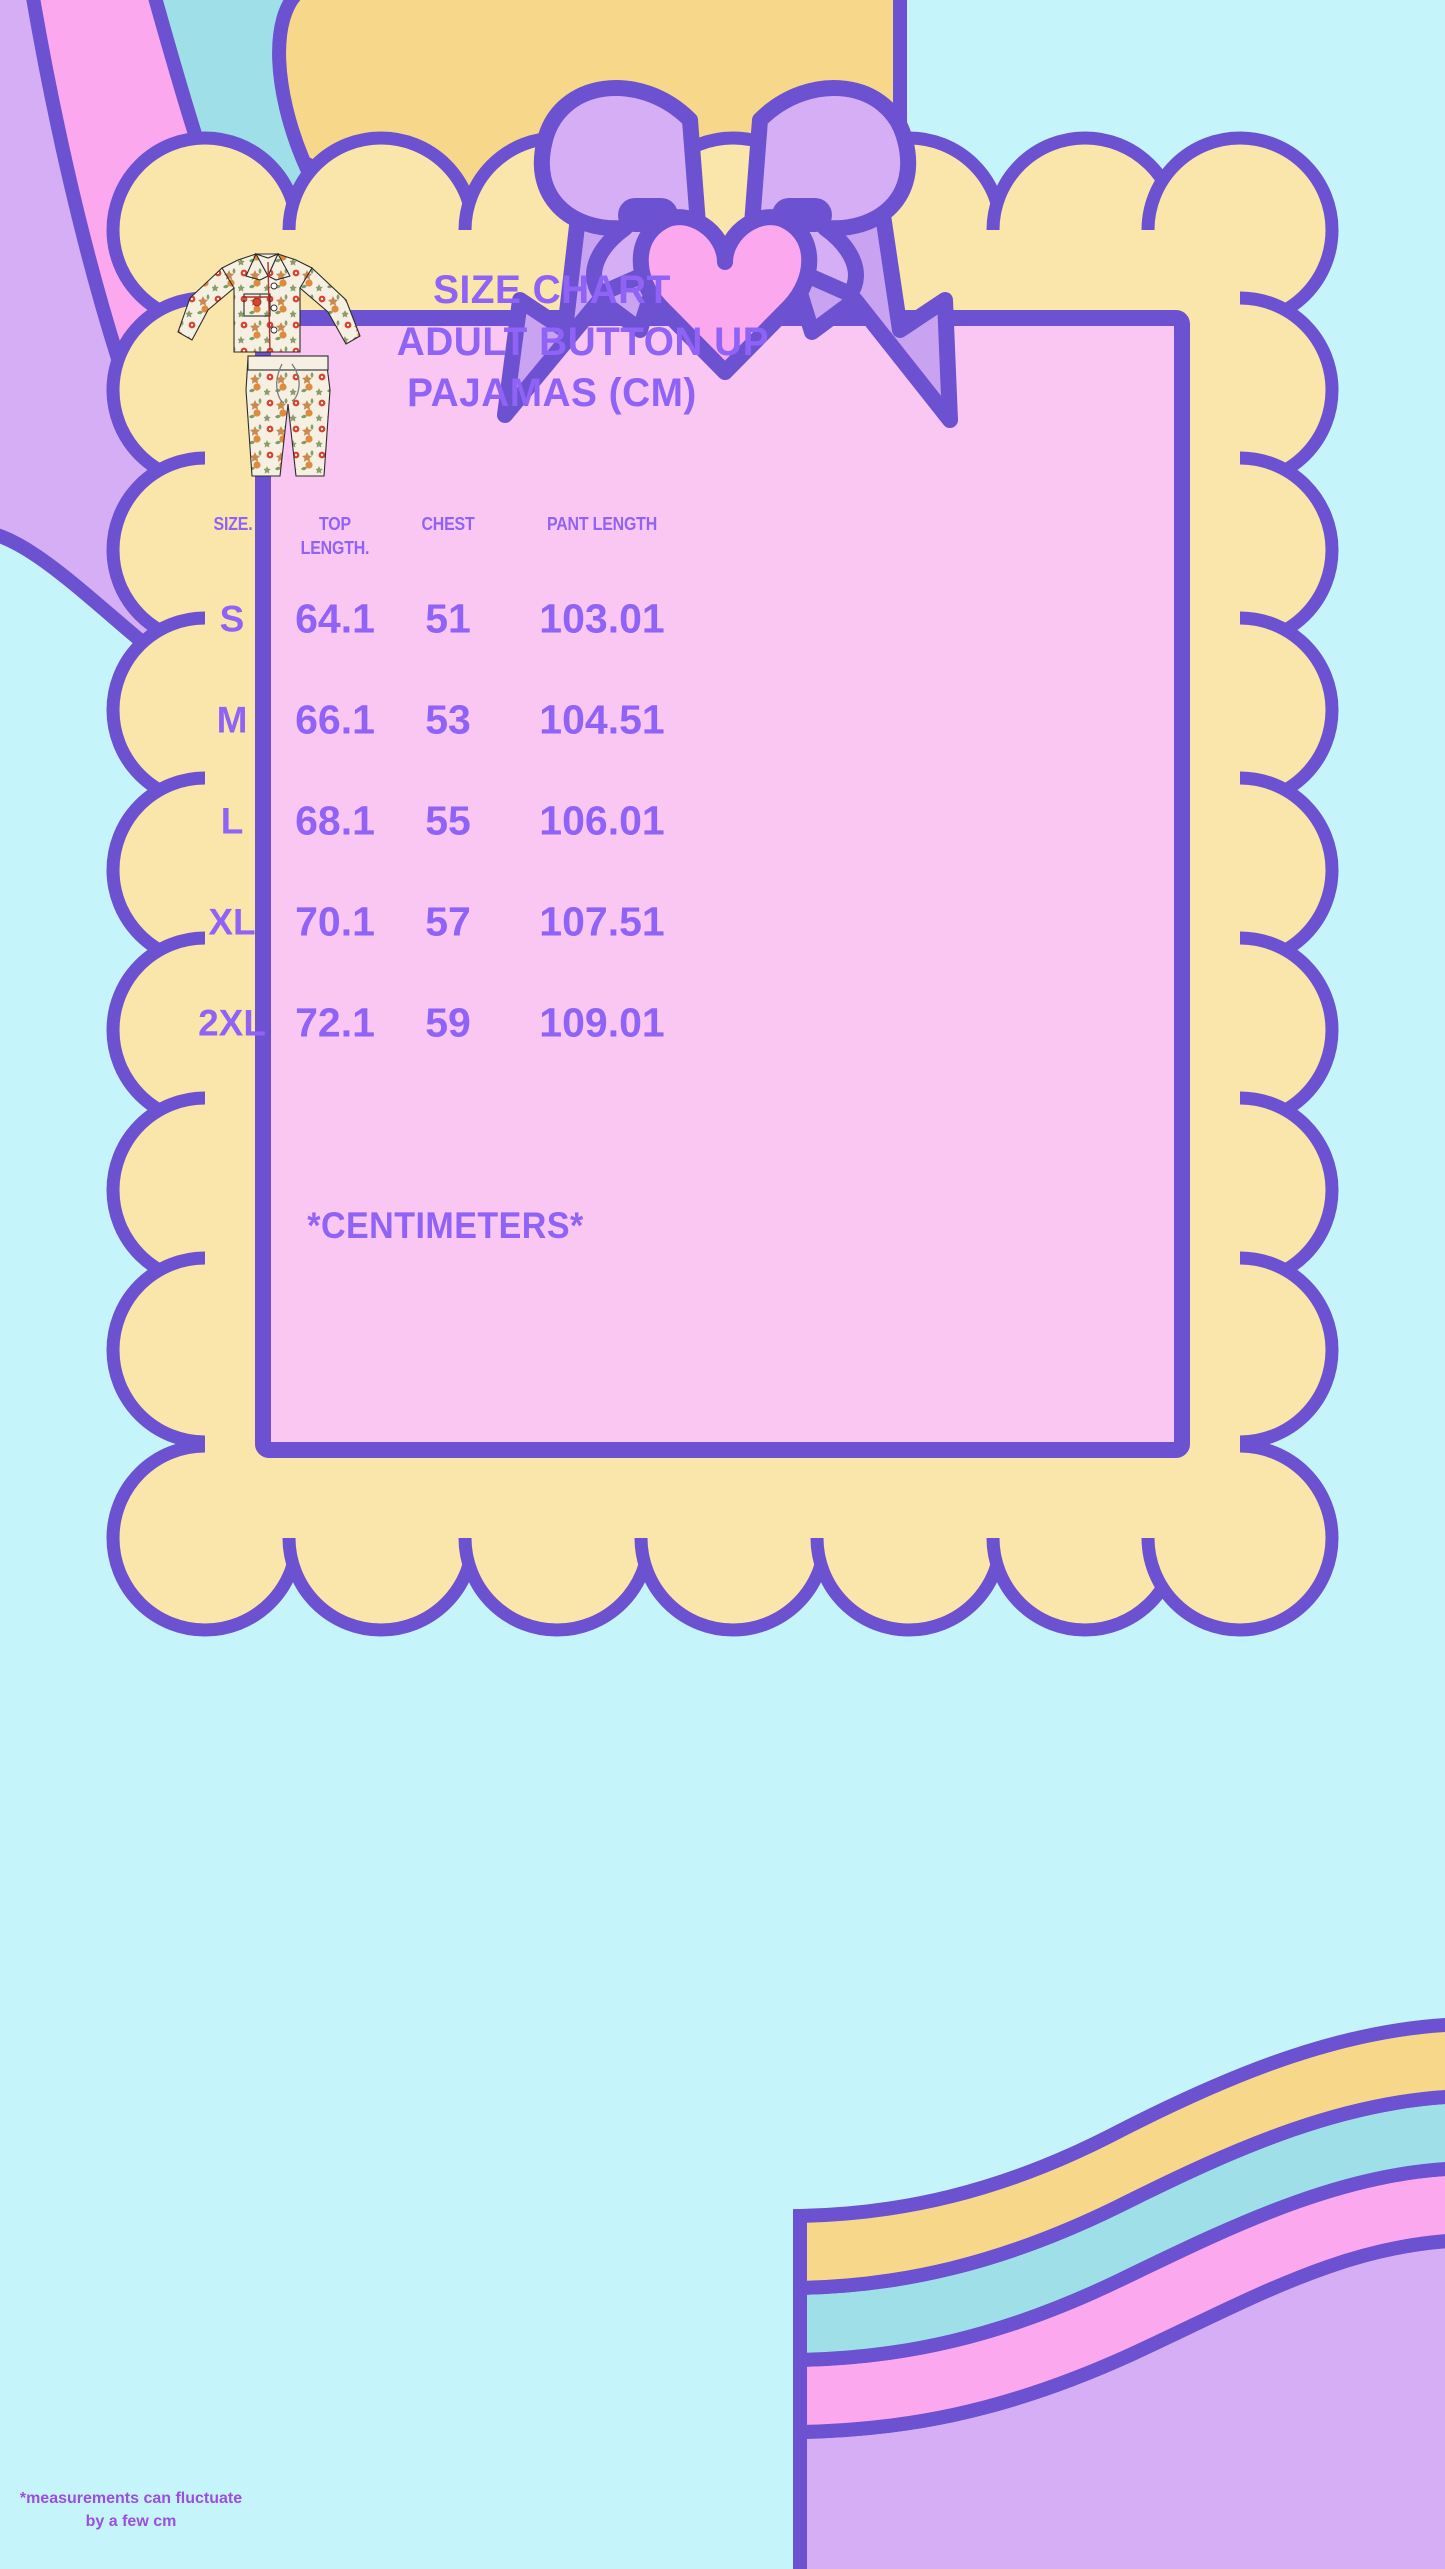  What do you see at coordinates (335, 536) in the screenshot?
I see `column-header-top-length: TOP LENGTH.` at bounding box center [335, 536].